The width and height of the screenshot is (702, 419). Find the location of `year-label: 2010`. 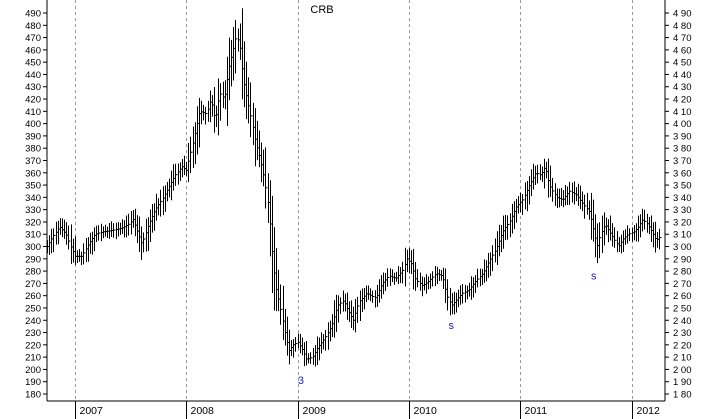

year-label: 2010 is located at coordinates (426, 411).